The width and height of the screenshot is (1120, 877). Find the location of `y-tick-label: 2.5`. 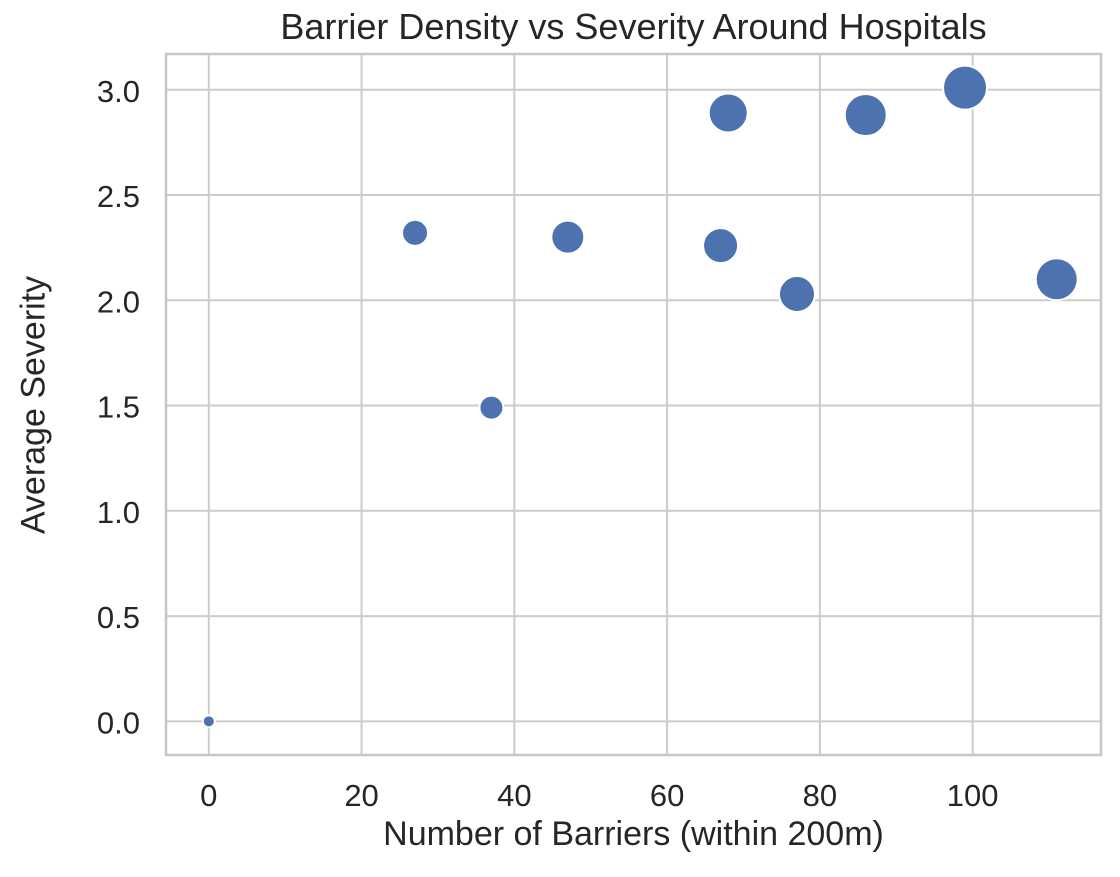

y-tick-label: 2.5 is located at coordinates (118, 196).